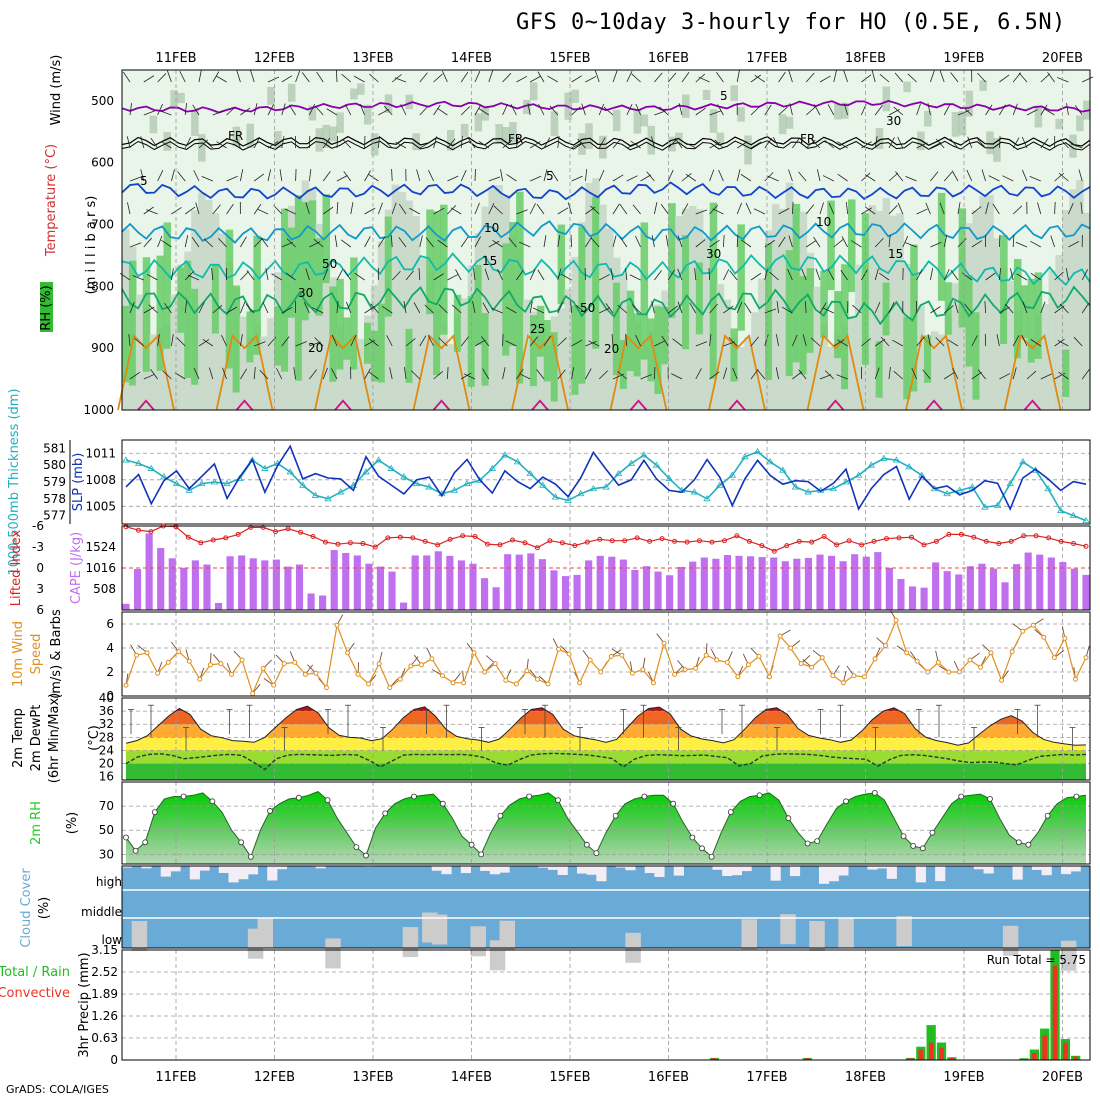 This screenshot has height=1100, width=1100. Describe the element at coordinates (931, 1051) in the screenshot. I see `precip-conv-bar` at that location.